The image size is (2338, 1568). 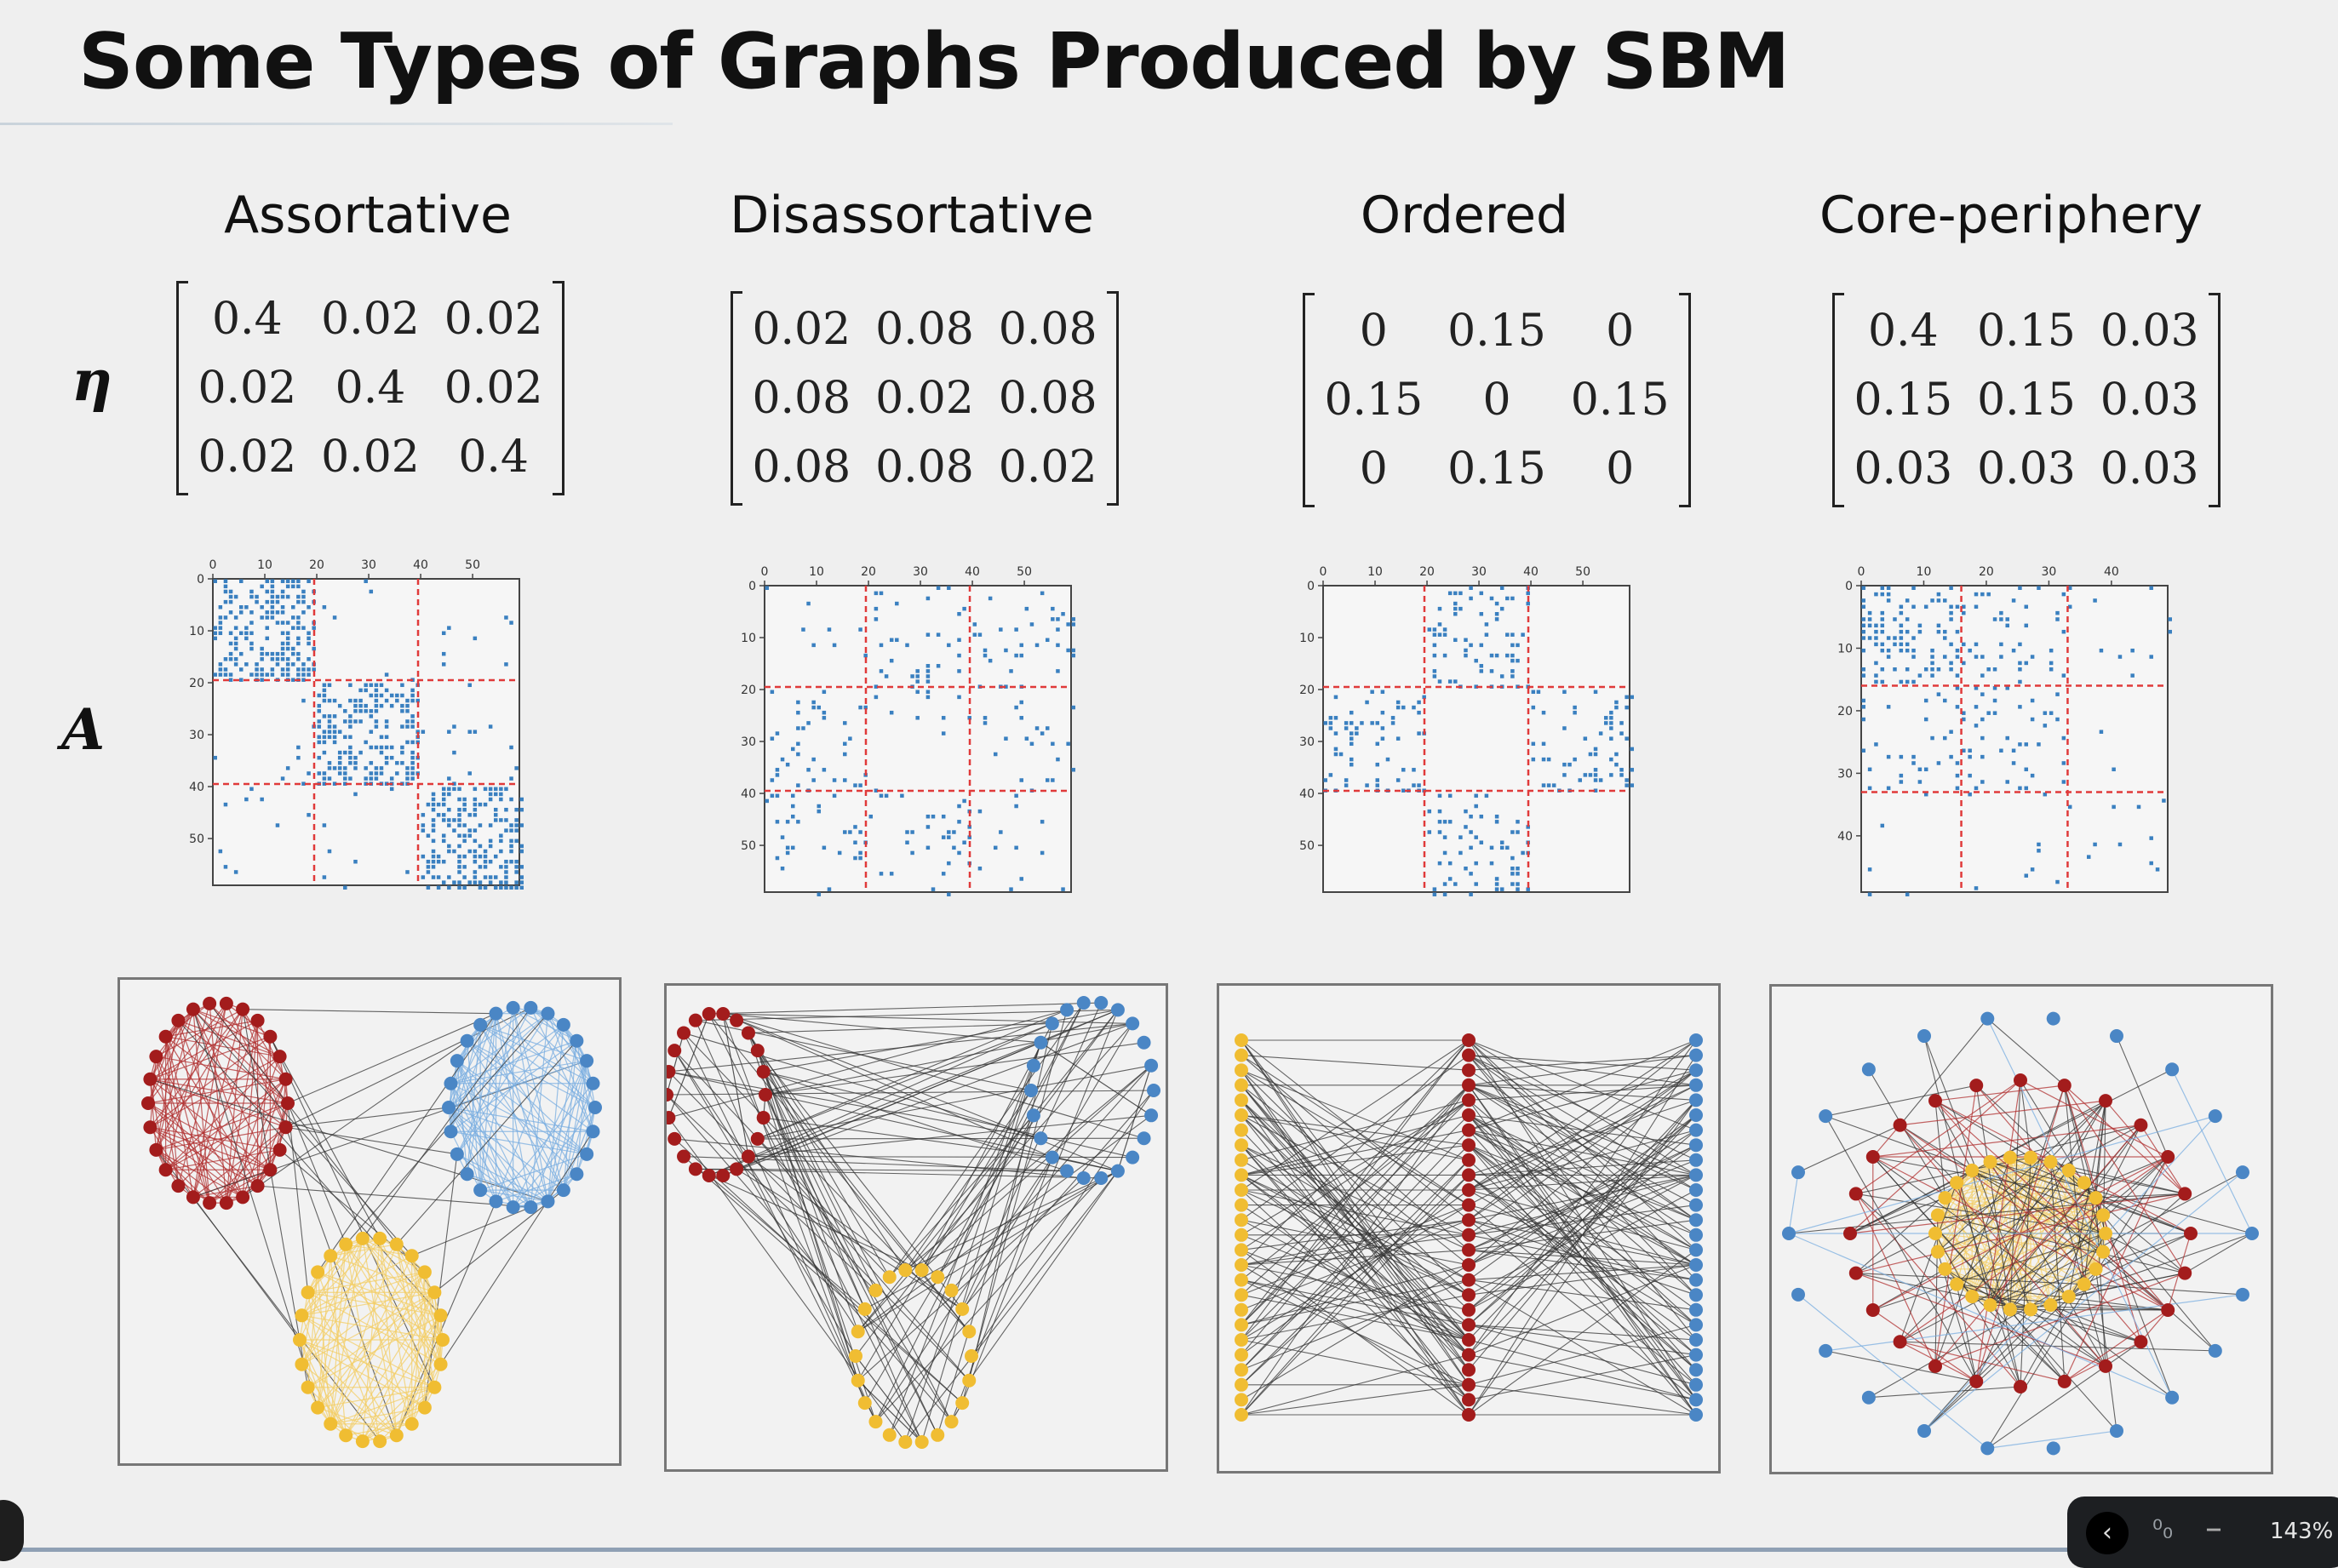 What do you see at coordinates (362, 732) in the screenshot?
I see `adjacency-plot-assortative: 0 10 20 30 40 50 0 10 20 30 40 50` at bounding box center [362, 732].